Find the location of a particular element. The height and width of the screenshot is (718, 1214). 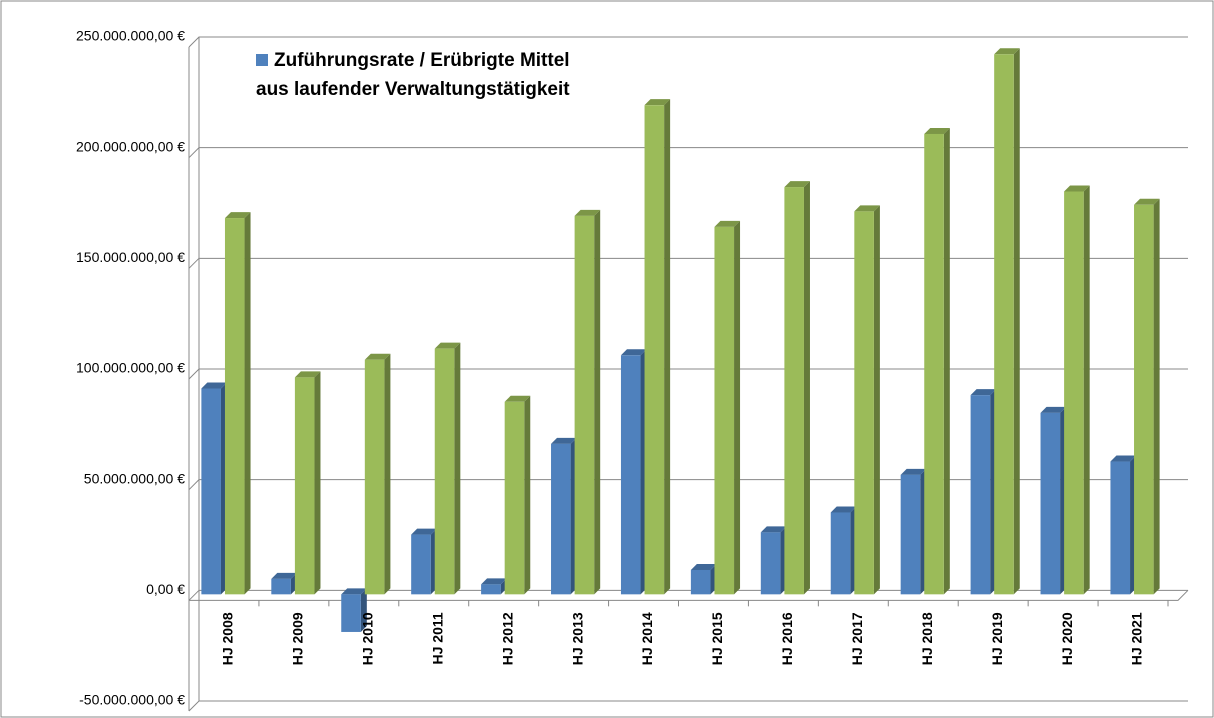

x-tick-label: HJ 2012 is located at coordinates (507, 638).